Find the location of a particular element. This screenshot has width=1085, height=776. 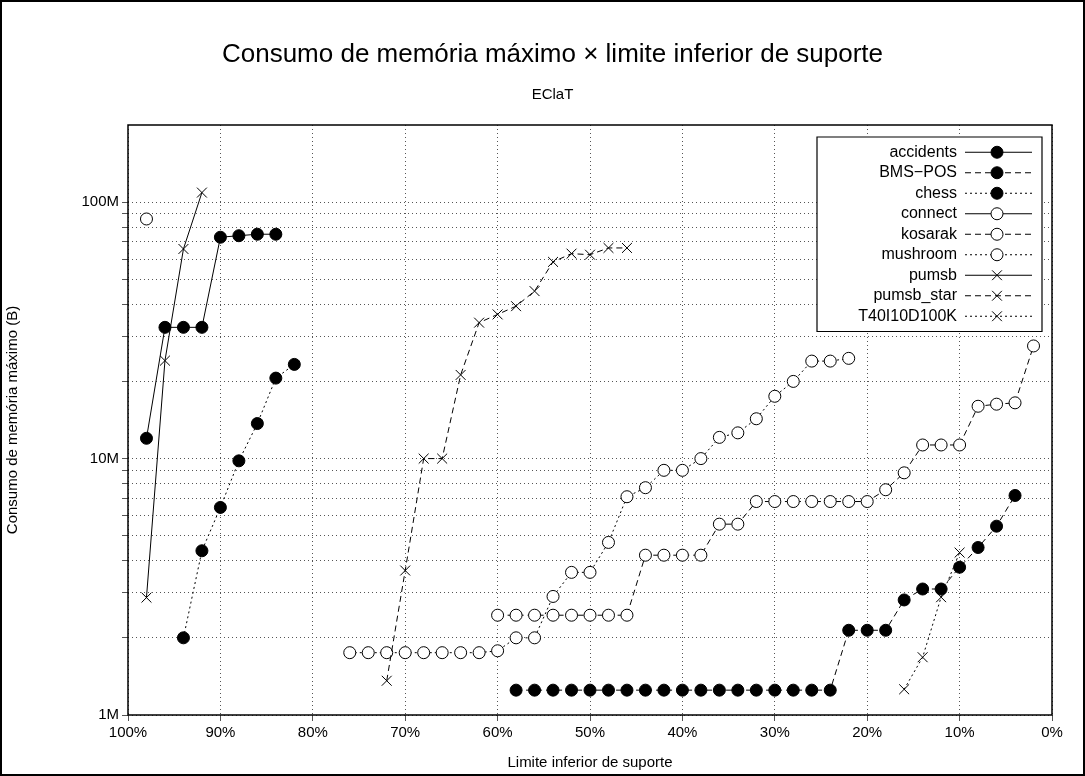

x-tick-label: 50% is located at coordinates (590, 732).